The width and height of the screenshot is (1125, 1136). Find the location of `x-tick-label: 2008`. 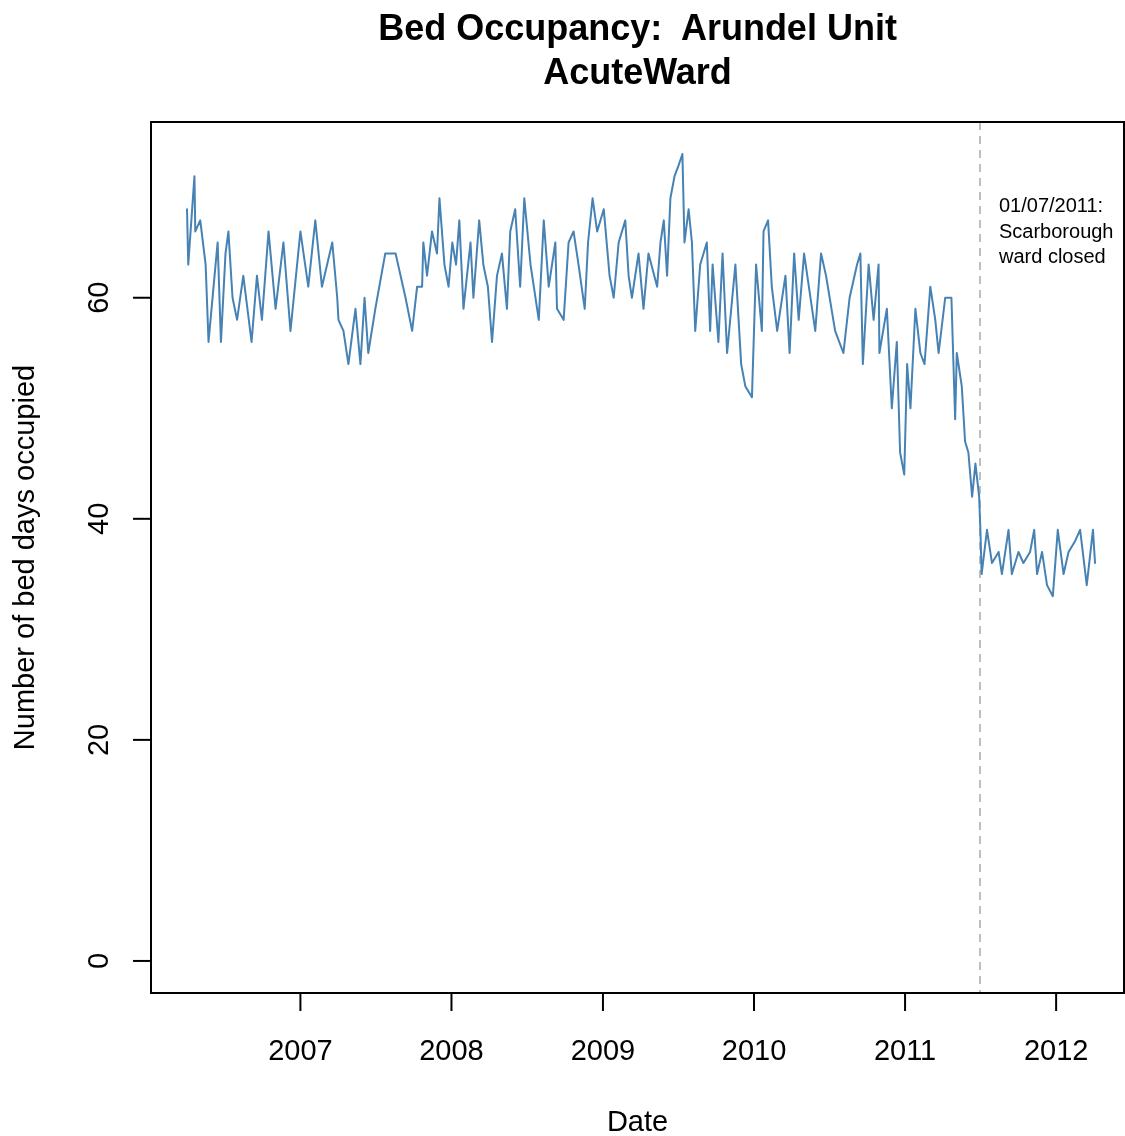

x-tick-label: 2008 is located at coordinates (451, 1050).